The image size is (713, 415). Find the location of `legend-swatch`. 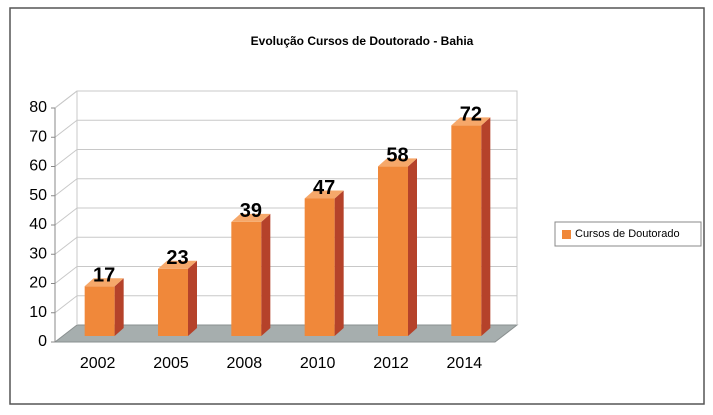

legend-swatch is located at coordinates (566, 234).